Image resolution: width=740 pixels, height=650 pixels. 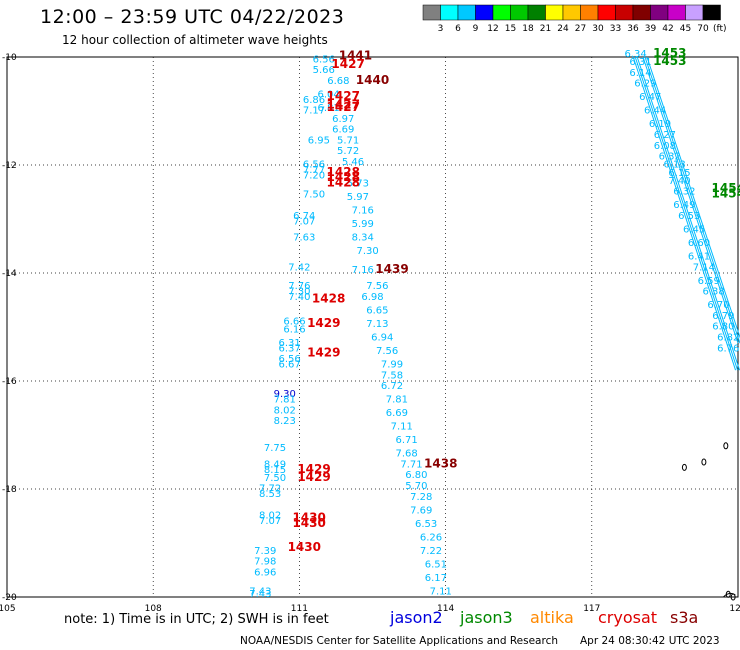 I want to click on wave-height-label: 6.60, so click(x=699, y=243).